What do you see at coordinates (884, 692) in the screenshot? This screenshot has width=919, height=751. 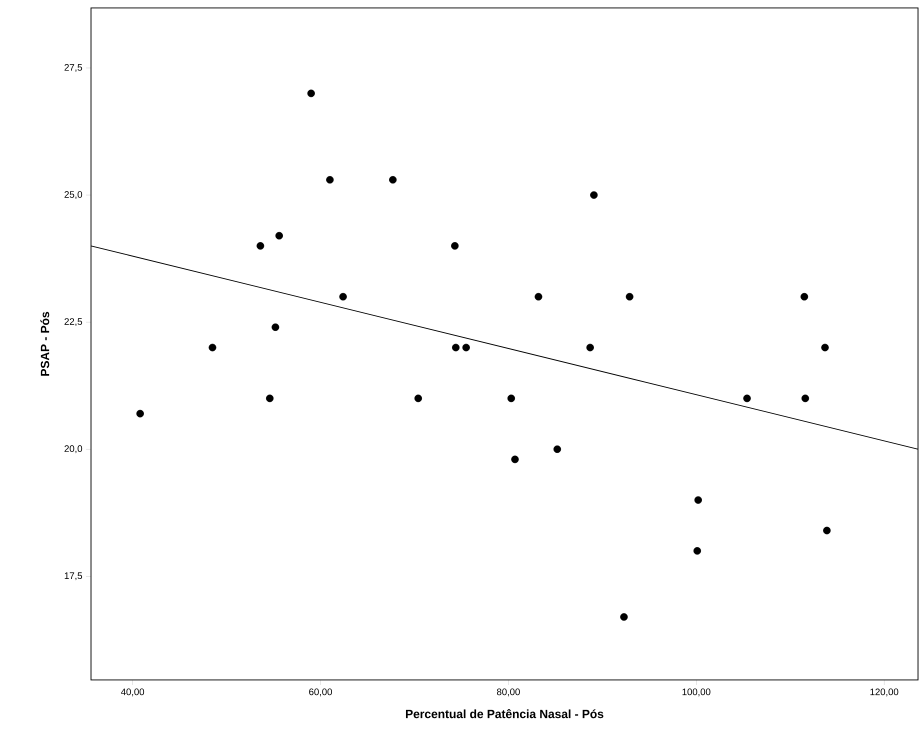 I see `x-tick-label: 120,00` at bounding box center [884, 692].